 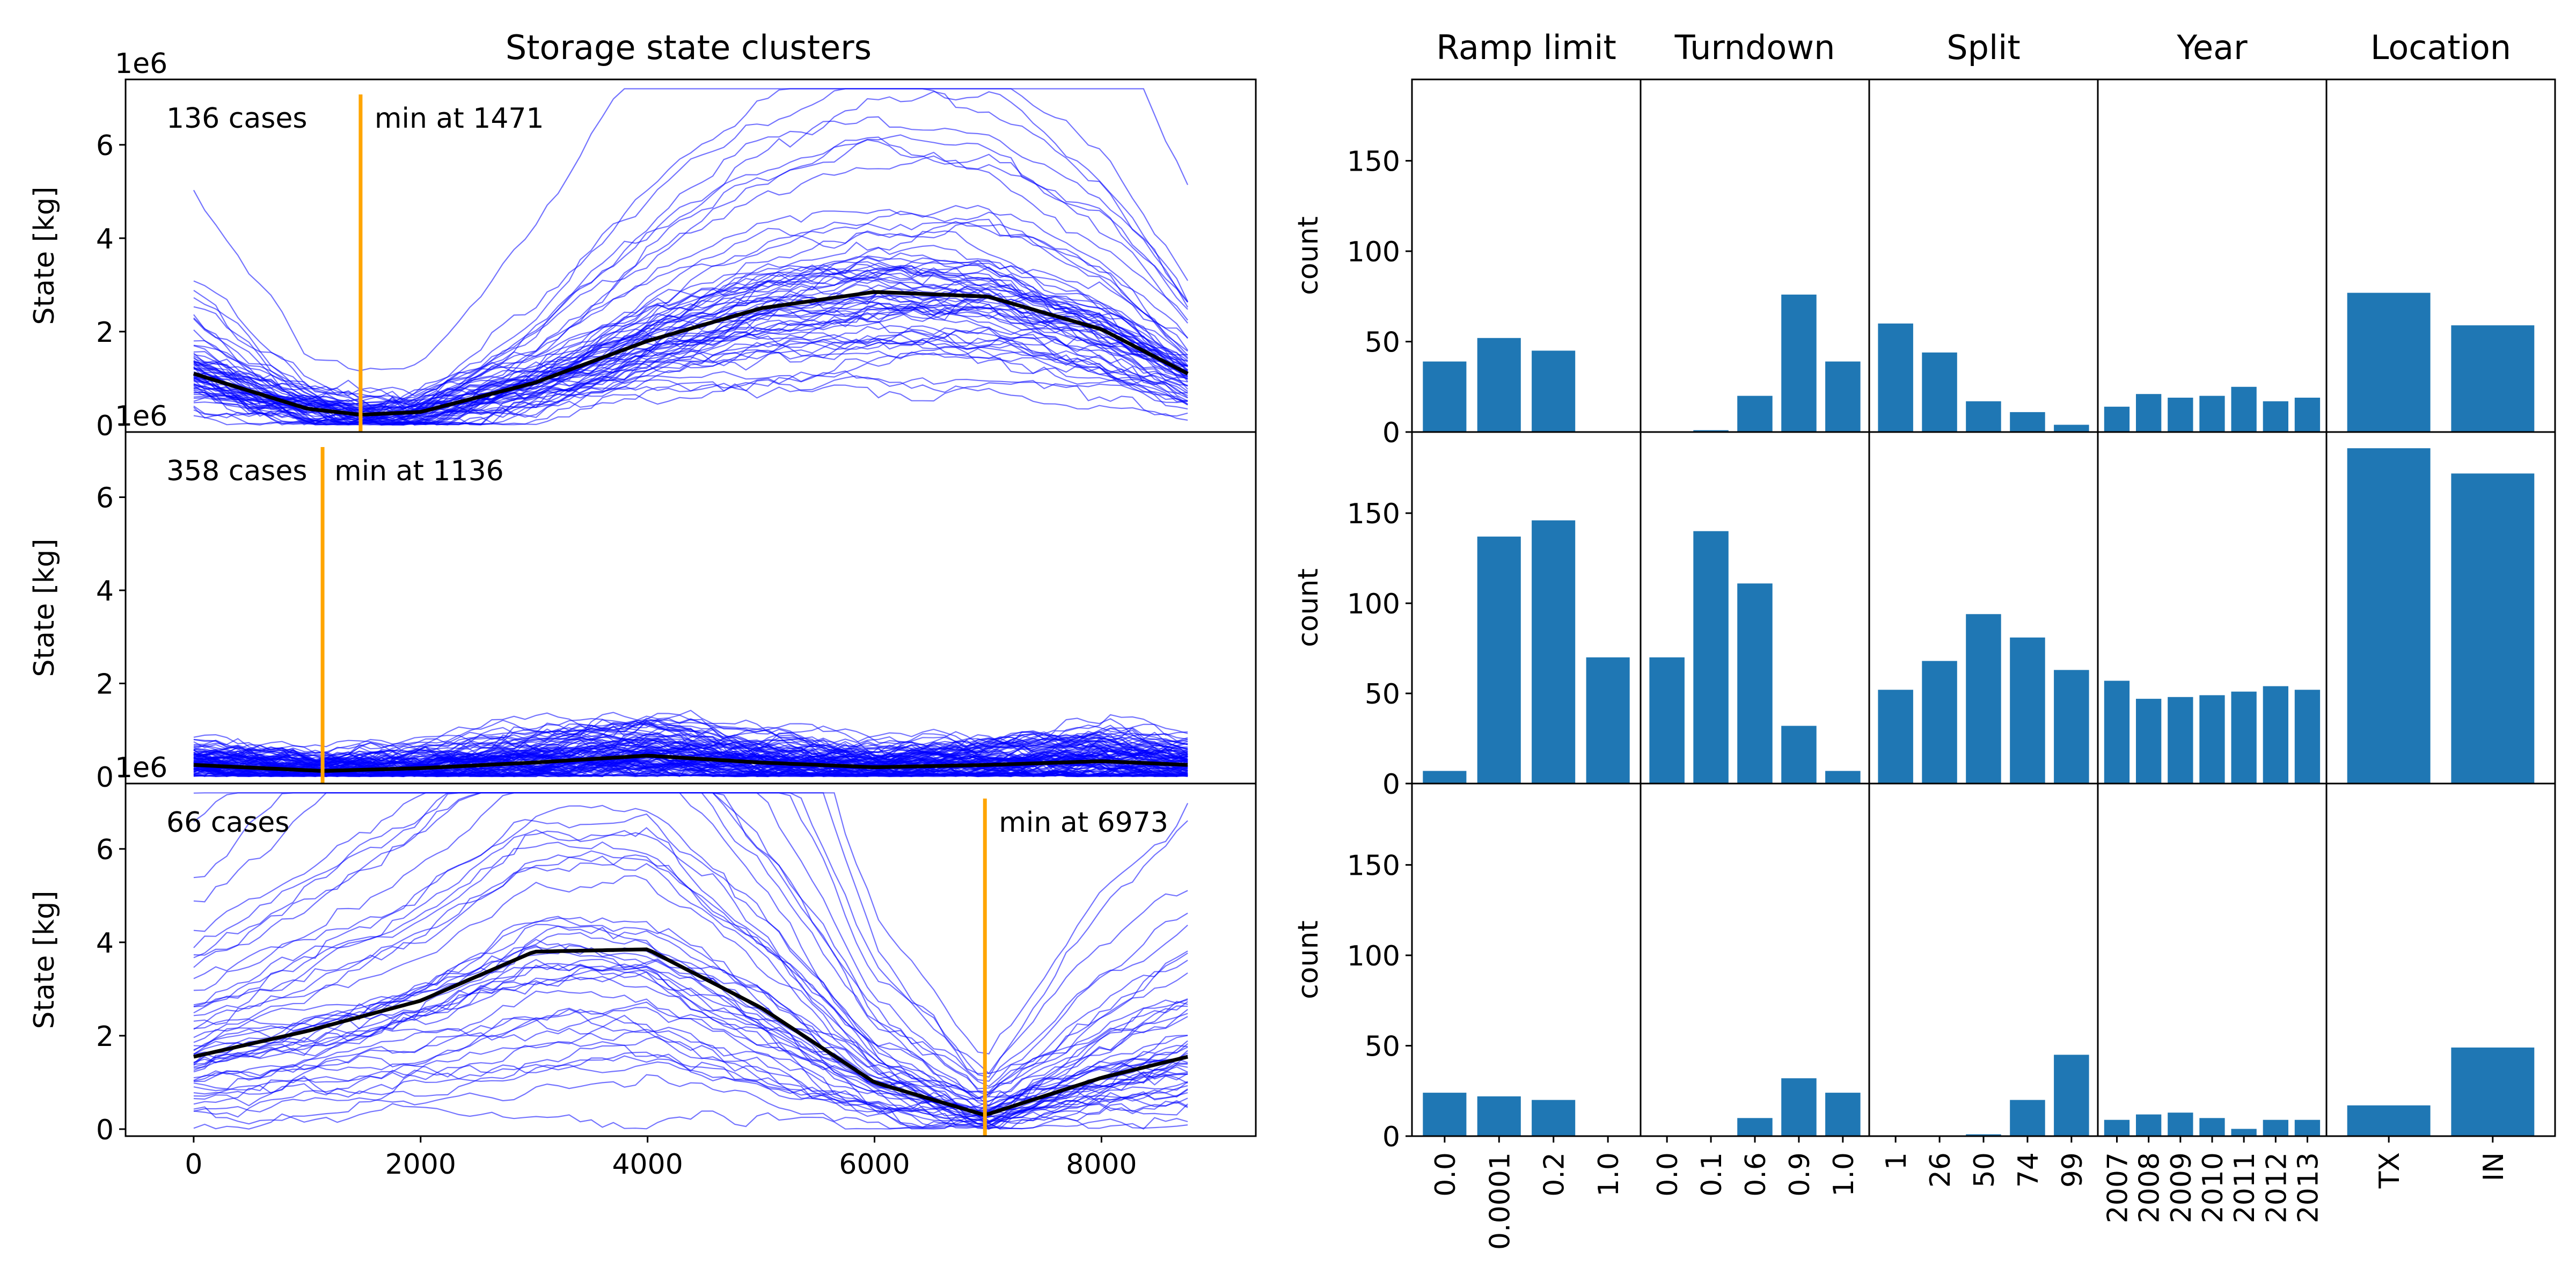 I want to click on category-tick-label: 1, so click(x=1896, y=1161).